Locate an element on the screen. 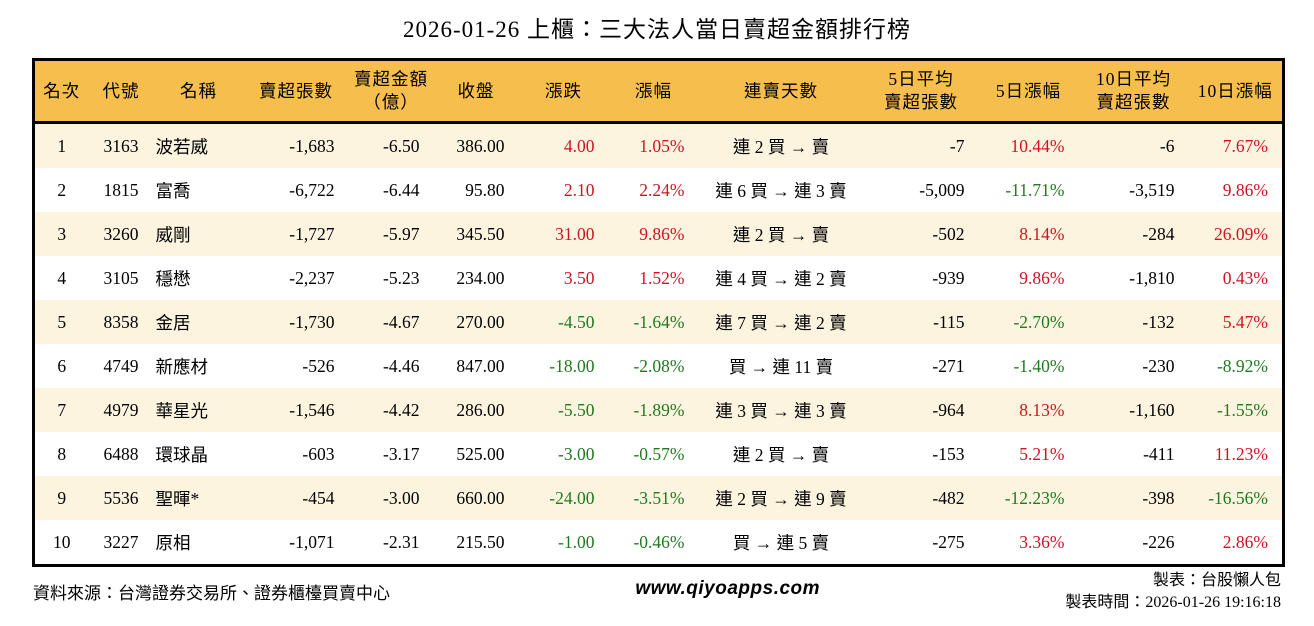  cell-pct10: 26.09% is located at coordinates (1241, 233).